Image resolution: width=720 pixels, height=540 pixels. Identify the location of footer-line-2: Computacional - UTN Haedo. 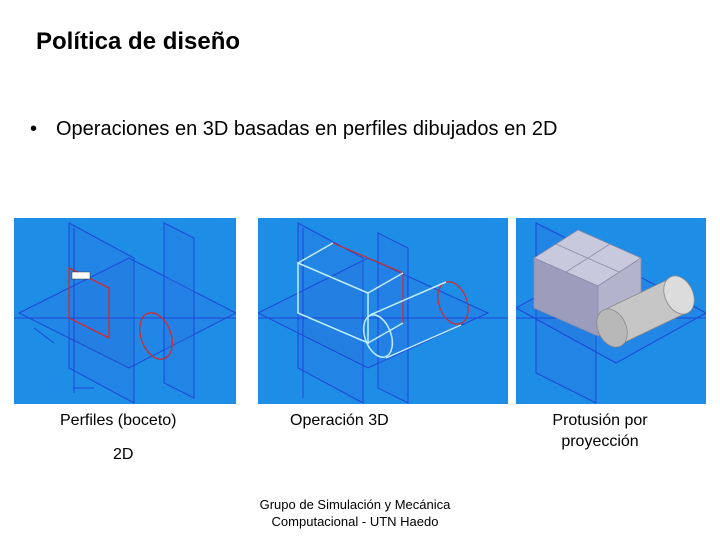
(355, 521).